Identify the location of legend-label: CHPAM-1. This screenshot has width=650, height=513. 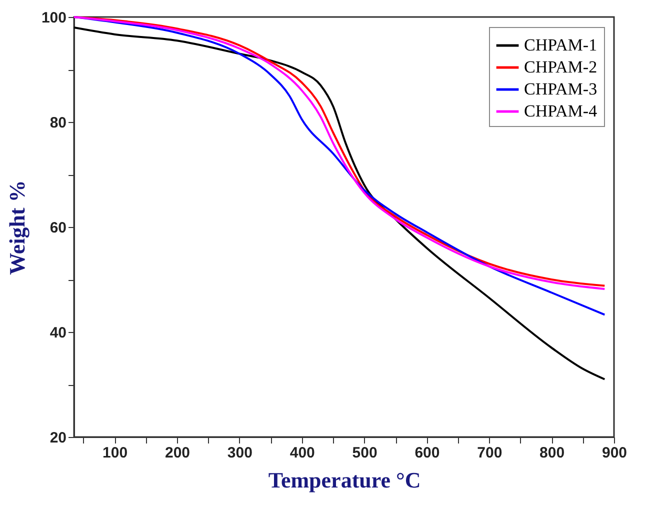
(561, 45).